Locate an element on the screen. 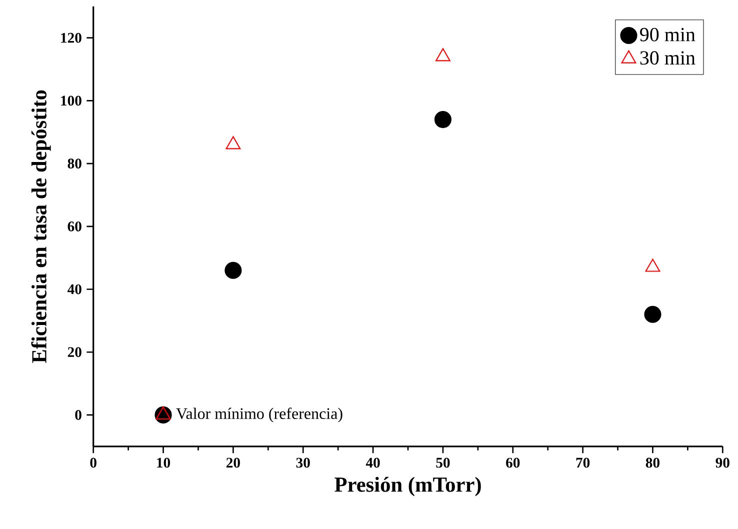 The image size is (738, 529). x-tick-label: 20 is located at coordinates (233, 463).